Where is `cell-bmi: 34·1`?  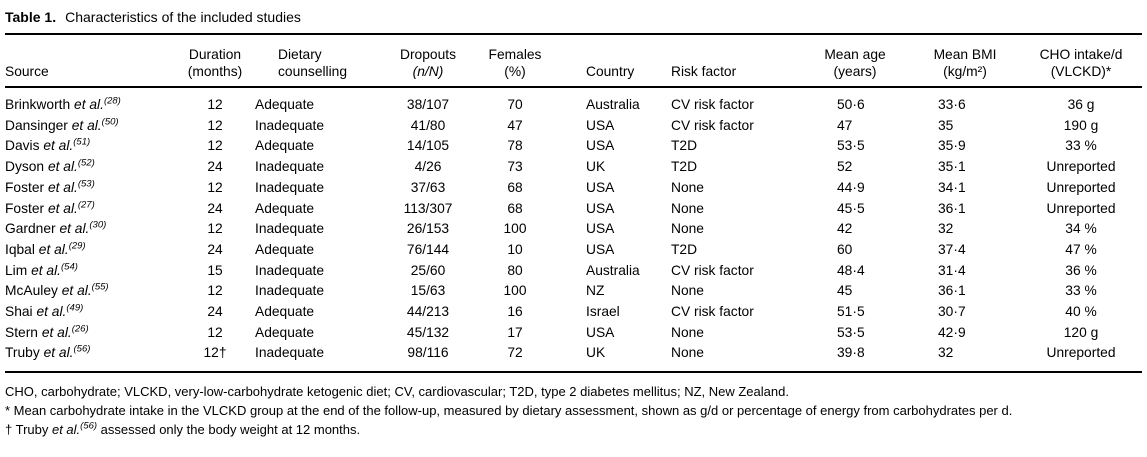 cell-bmi: 34·1 is located at coordinates (952, 187).